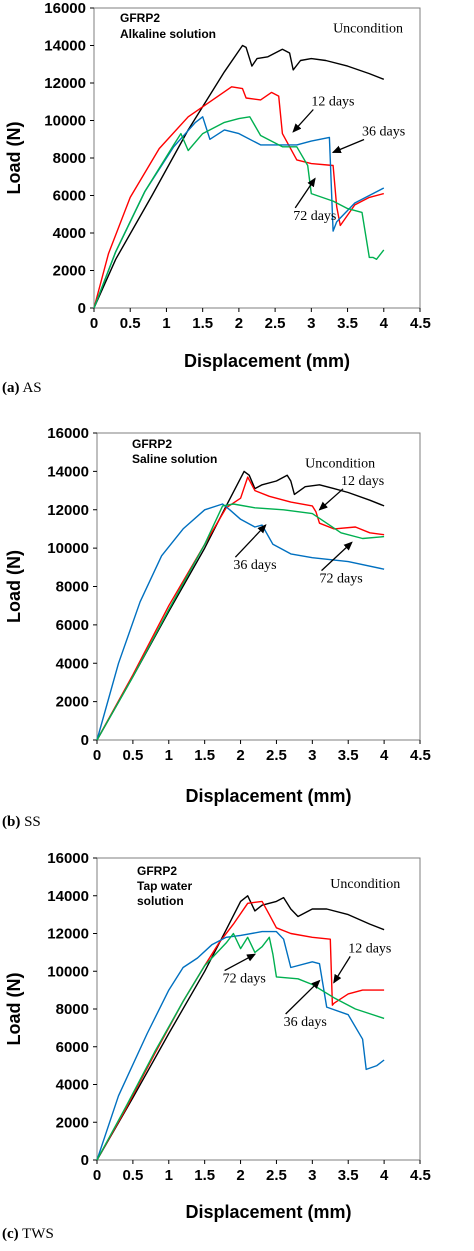 The image size is (474, 1251). Describe the element at coordinates (38, 1234) in the screenshot. I see `caption-text-c: TWS` at that location.